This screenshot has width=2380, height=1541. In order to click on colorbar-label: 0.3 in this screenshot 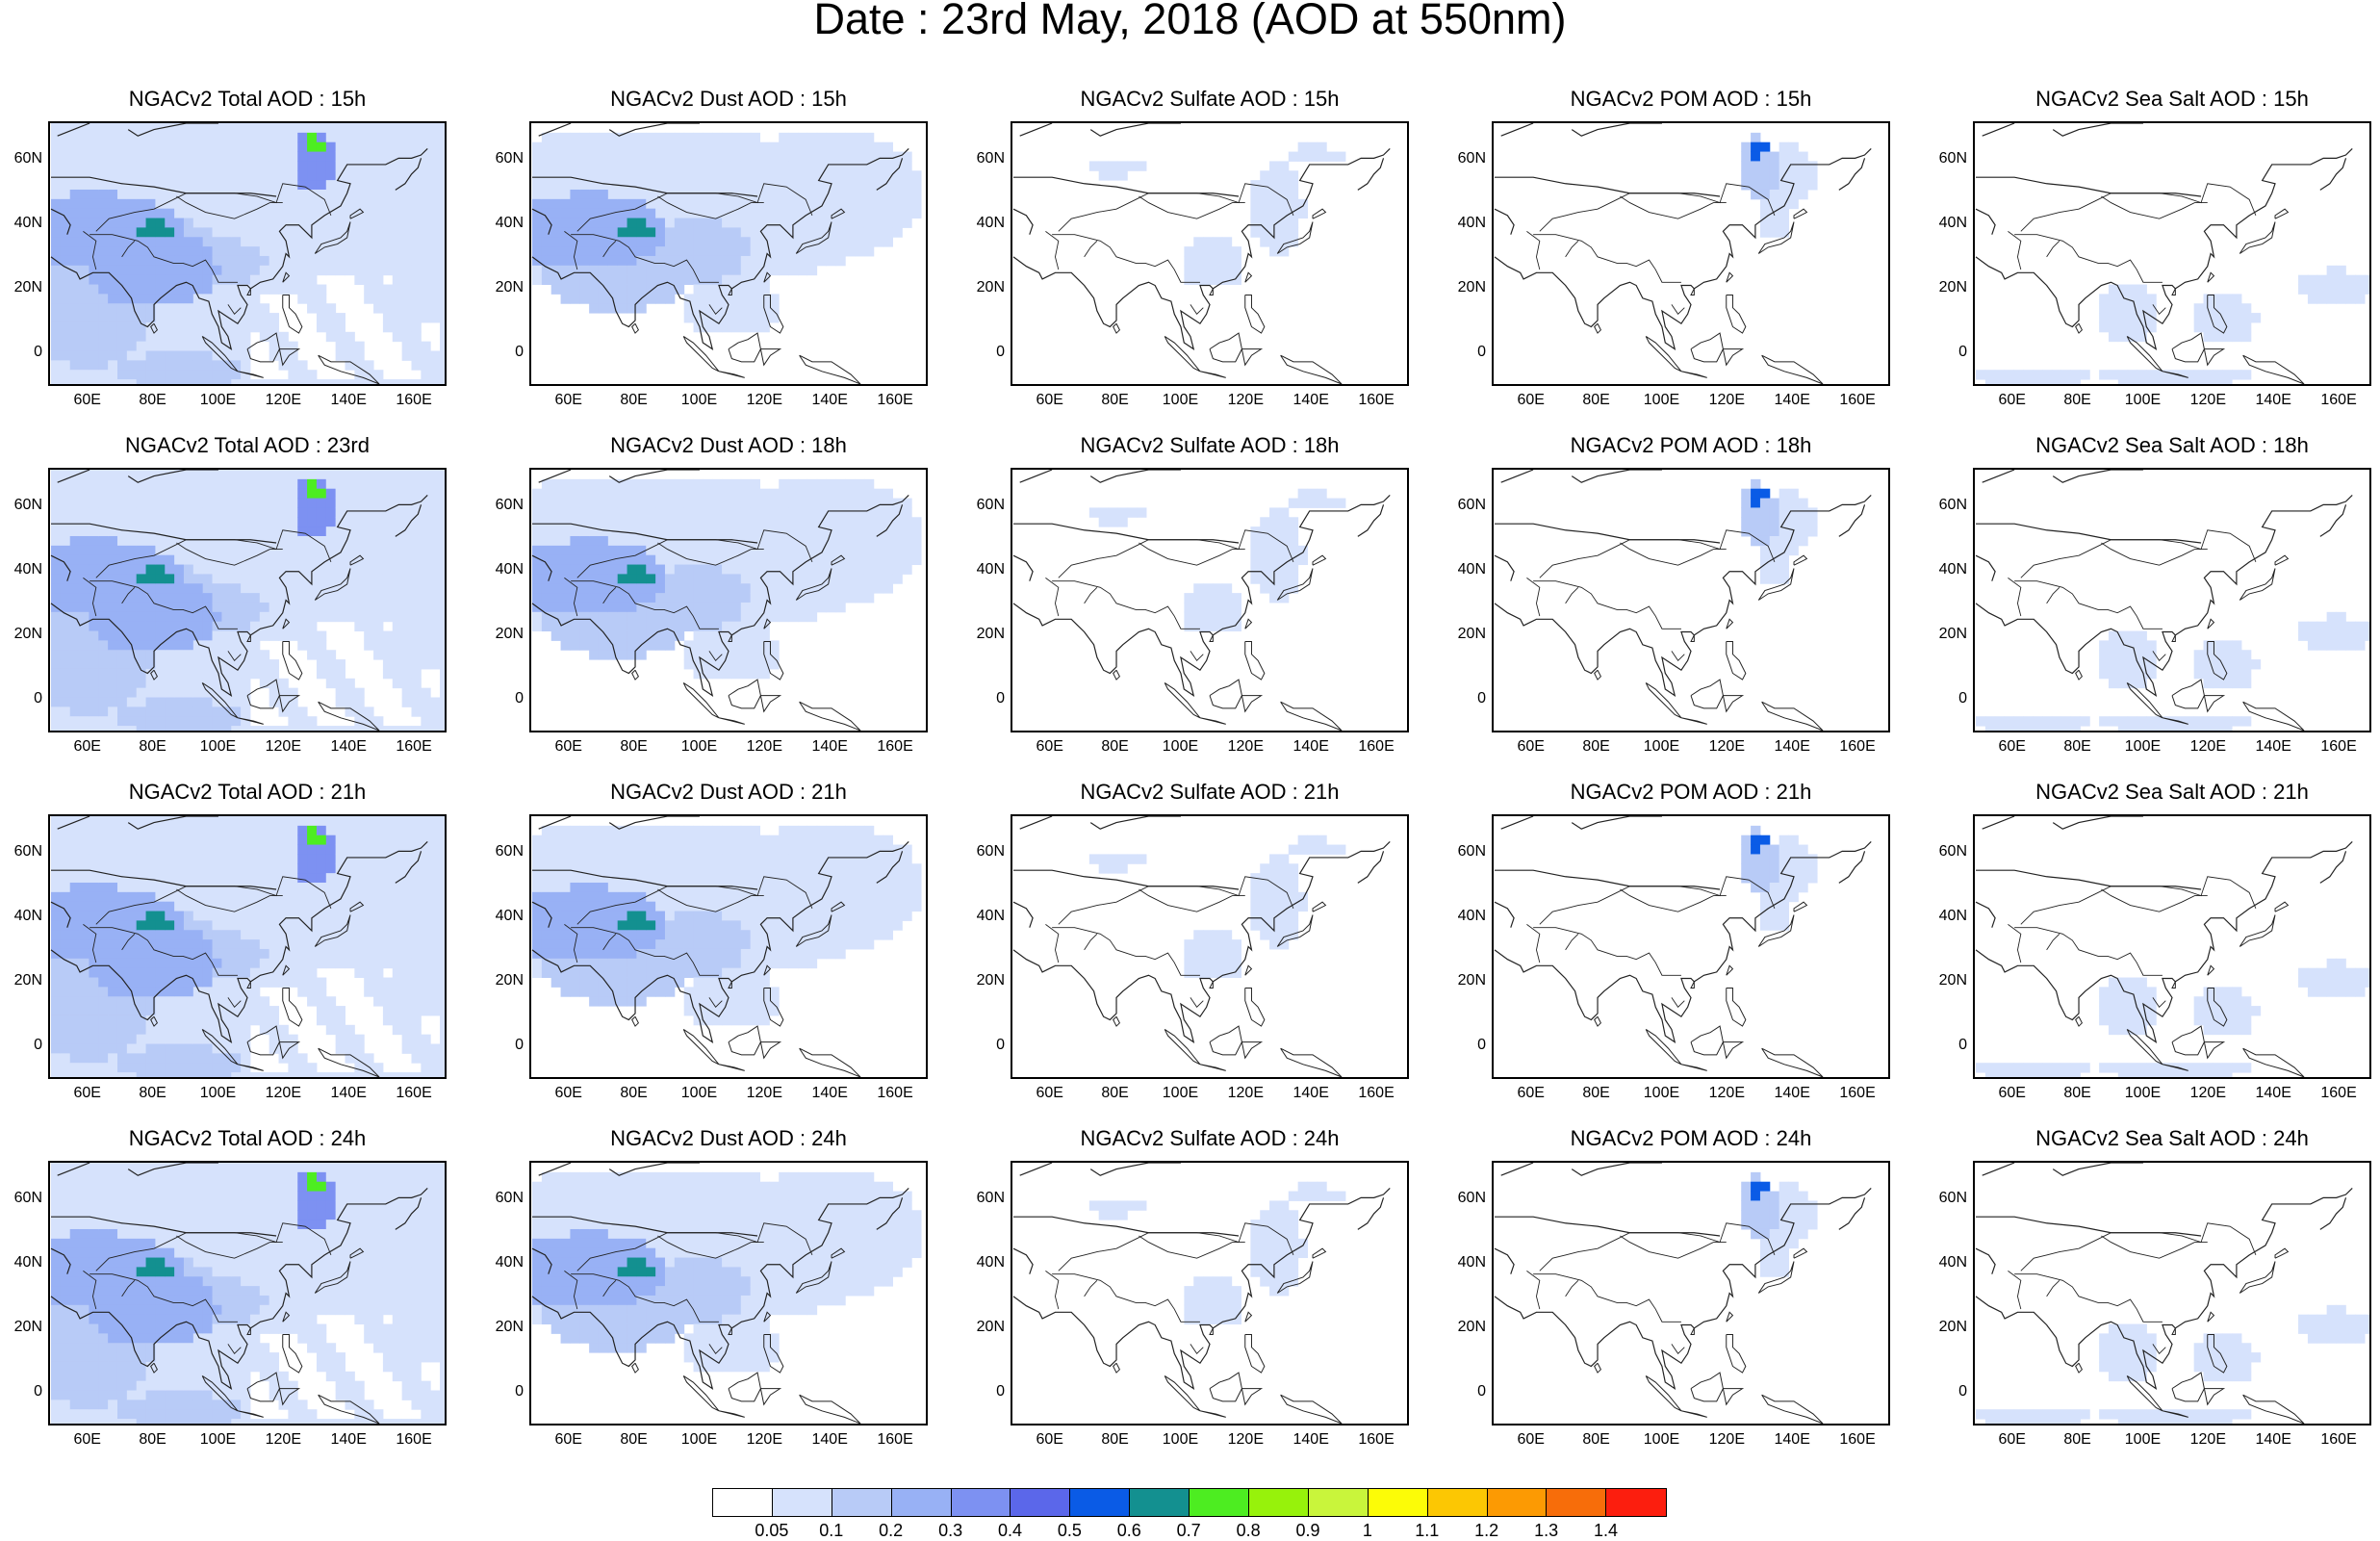, I will do `click(951, 1531)`.